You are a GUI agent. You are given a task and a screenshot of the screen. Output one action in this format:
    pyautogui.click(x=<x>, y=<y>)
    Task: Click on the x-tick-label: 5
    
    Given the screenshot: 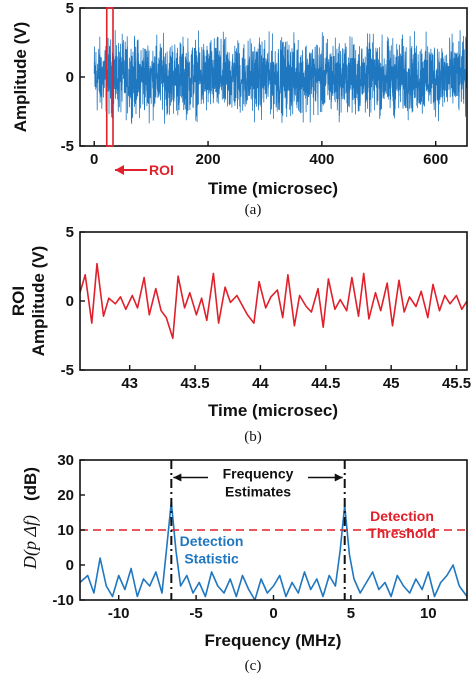 What is the action you would take?
    pyautogui.click(x=351, y=613)
    